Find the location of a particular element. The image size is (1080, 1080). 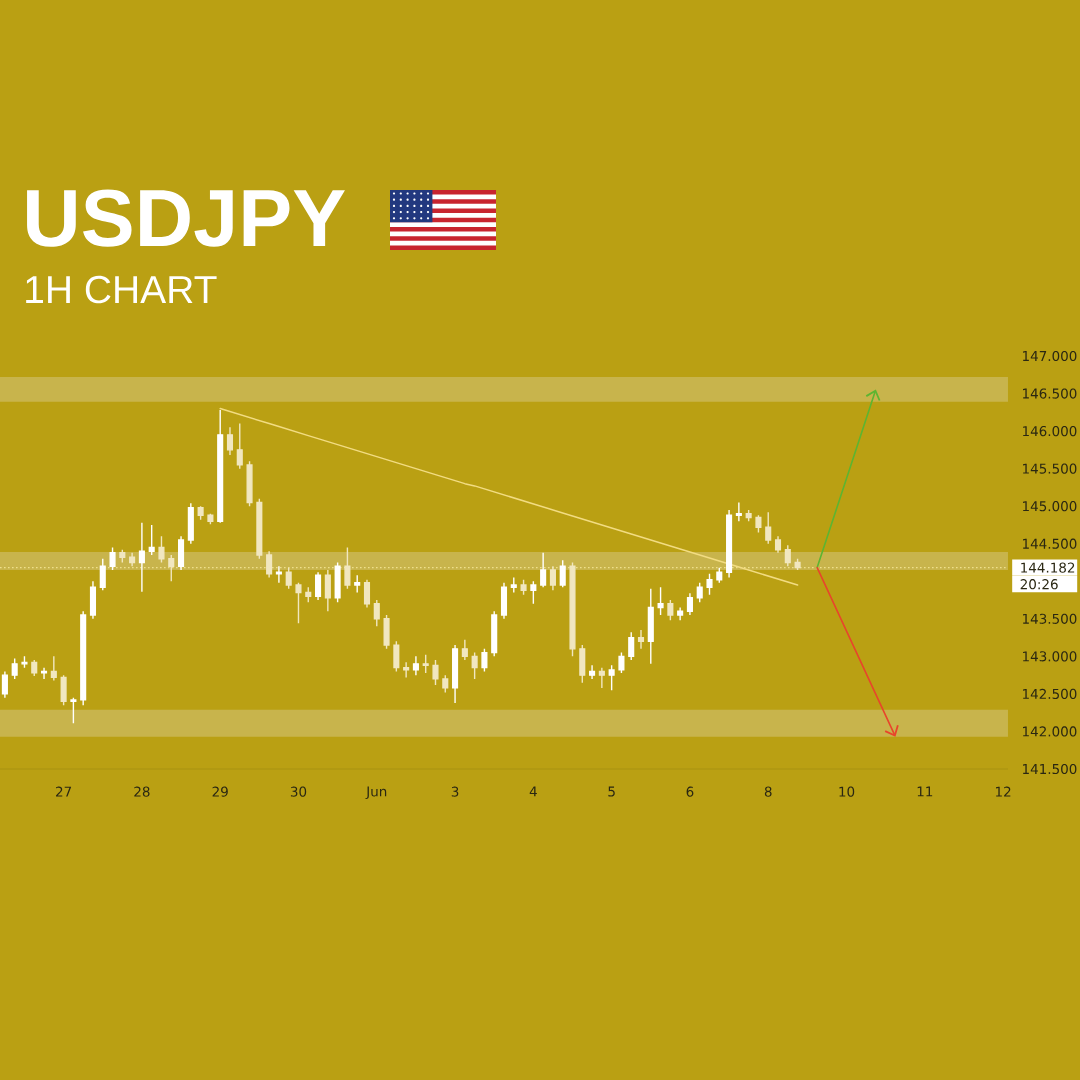

y-tick-label: 143.000 is located at coordinates (1050, 656).